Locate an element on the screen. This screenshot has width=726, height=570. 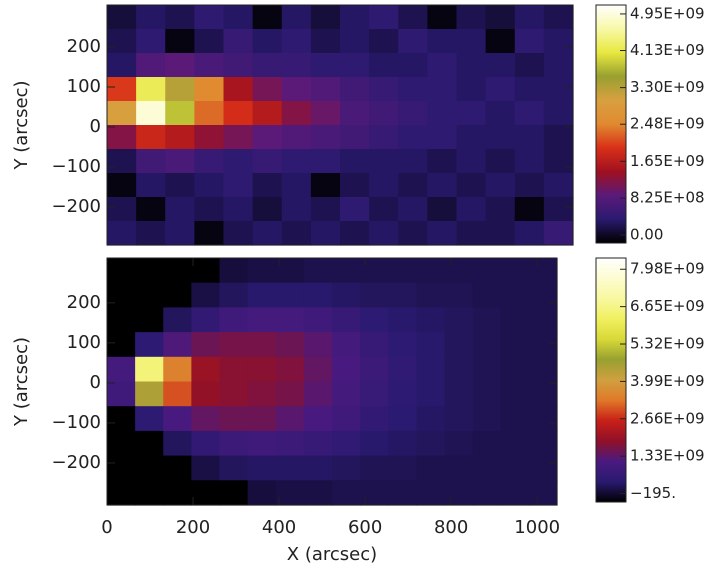
y-tick-label: 0 is located at coordinates (95, 382).